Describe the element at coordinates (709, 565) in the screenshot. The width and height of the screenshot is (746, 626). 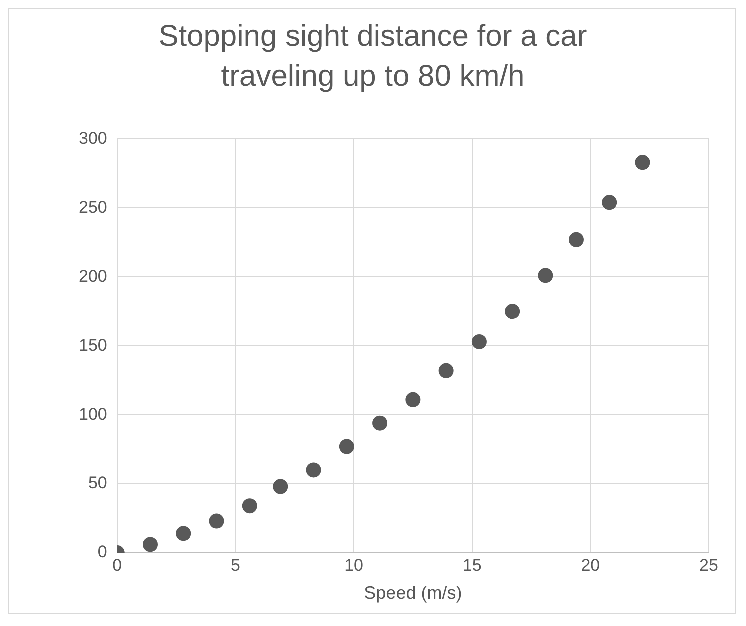
I see `x-tick-label: 25` at that location.